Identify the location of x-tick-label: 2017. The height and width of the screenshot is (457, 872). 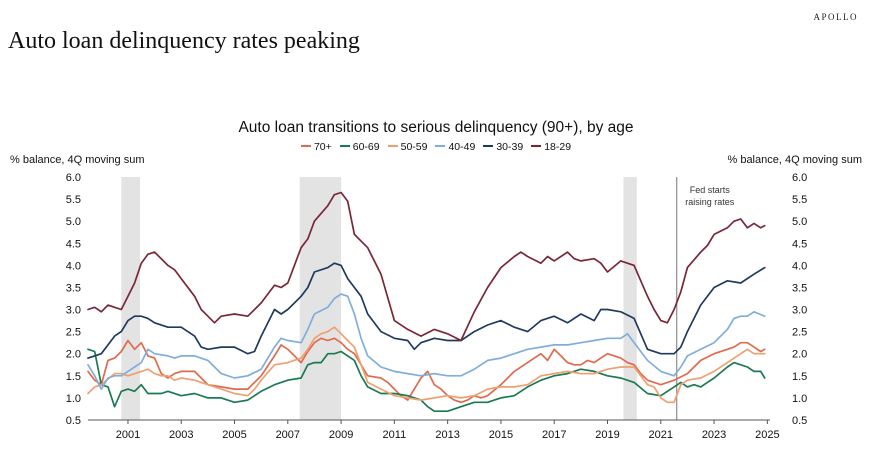
(554, 435).